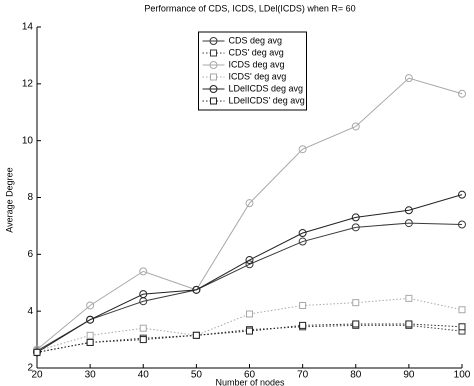 This screenshot has height=386, width=474. What do you see at coordinates (257, 64) in the screenshot?
I see `legend-label: ICDS deg avg` at bounding box center [257, 64].